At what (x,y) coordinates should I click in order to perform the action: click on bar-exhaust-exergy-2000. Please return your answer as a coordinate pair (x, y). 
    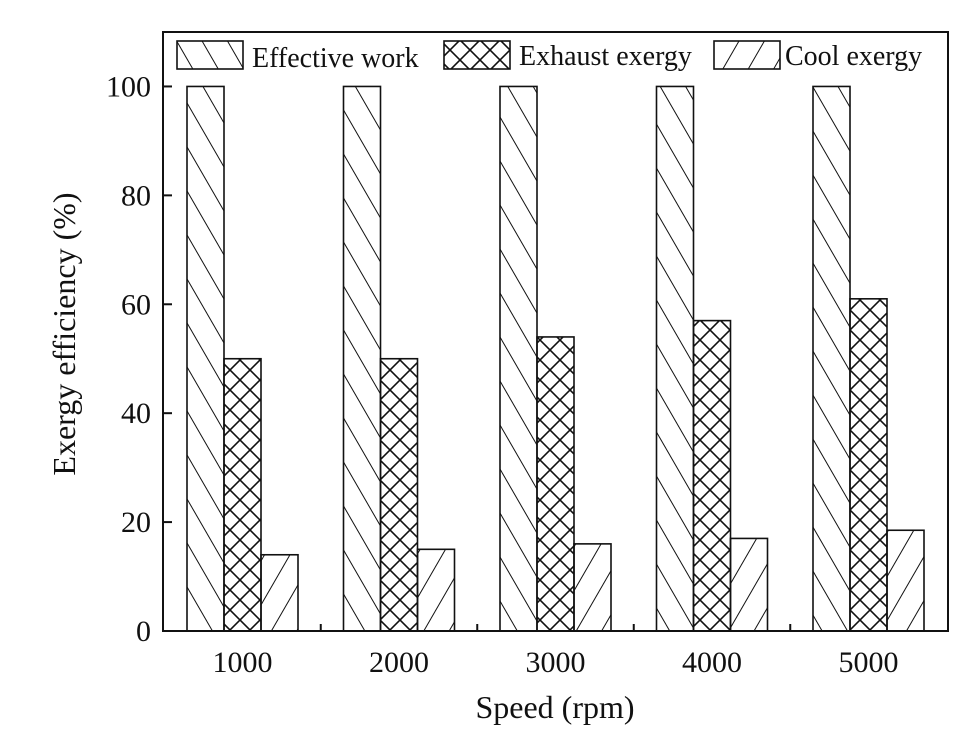
    Looking at the image, I should click on (399, 494).